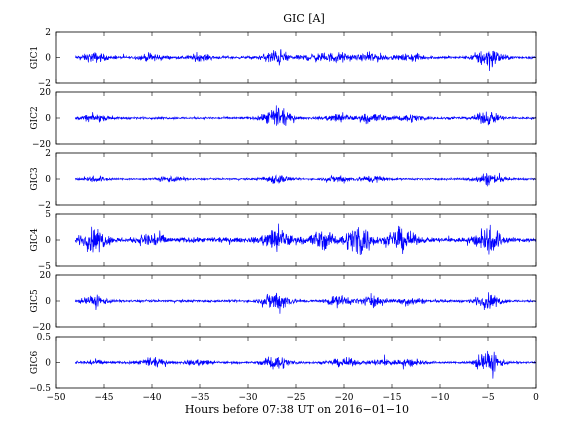  What do you see at coordinates (296, 398) in the screenshot?
I see `x-tick-label: −25` at bounding box center [296, 398].